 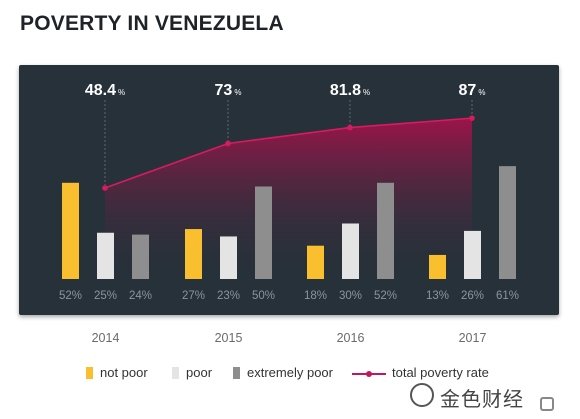 What do you see at coordinates (199, 372) in the screenshot?
I see `legend-label-poor: poor` at bounding box center [199, 372].